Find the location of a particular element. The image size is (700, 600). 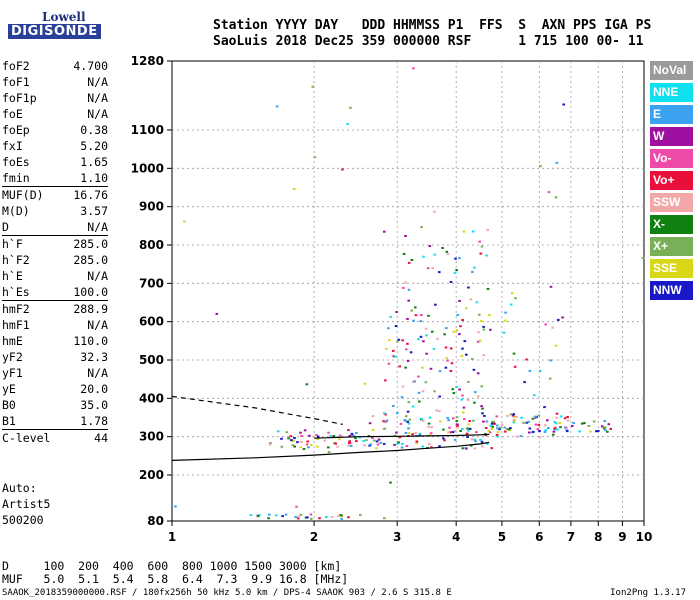

param-value: 32.3 is located at coordinates (94, 357).